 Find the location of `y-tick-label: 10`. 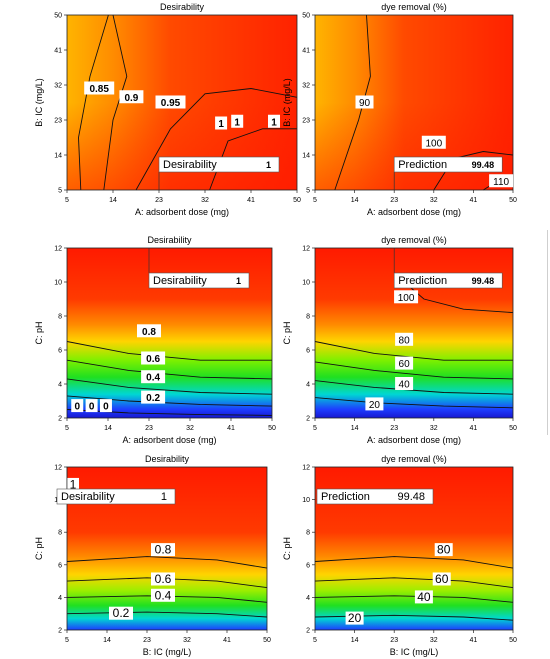

y-tick-label: 10 is located at coordinates (58, 283).